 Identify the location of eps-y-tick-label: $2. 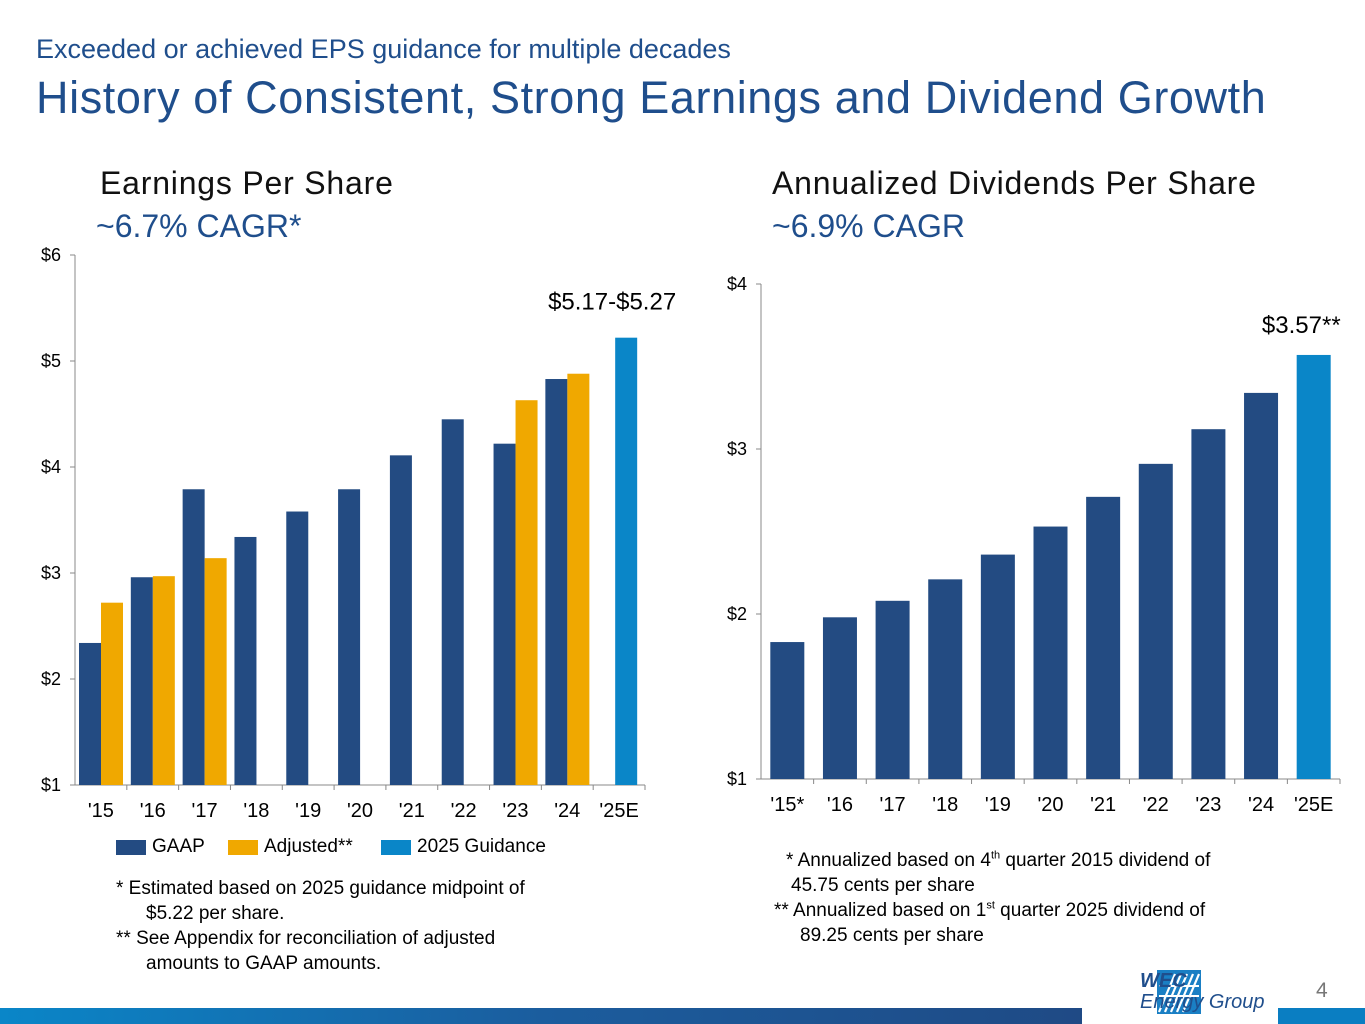
(51, 679).